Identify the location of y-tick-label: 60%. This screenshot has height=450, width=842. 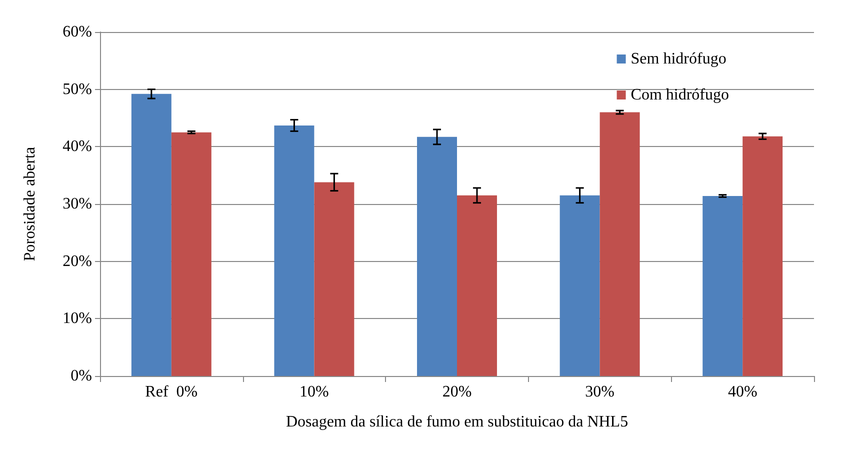
(77, 32).